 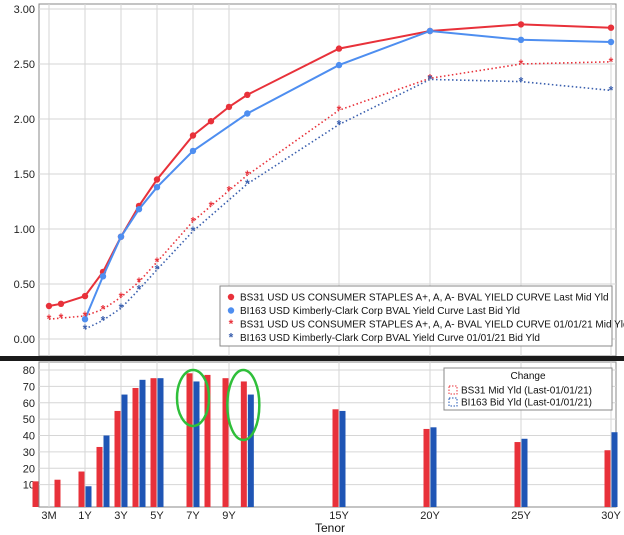 I want to click on legend-marker: *, so click(x=231, y=324).